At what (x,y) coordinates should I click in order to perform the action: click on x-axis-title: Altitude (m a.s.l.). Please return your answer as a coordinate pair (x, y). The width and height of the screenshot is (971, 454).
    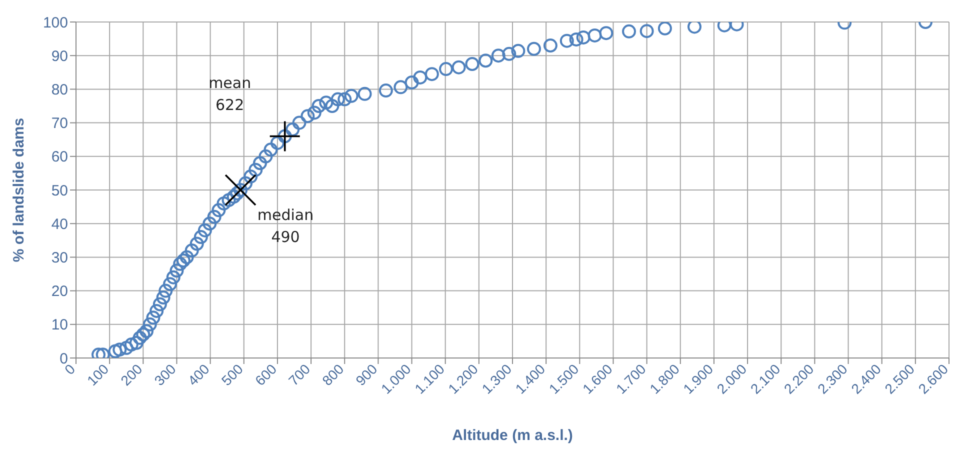
    Looking at the image, I should click on (512, 435).